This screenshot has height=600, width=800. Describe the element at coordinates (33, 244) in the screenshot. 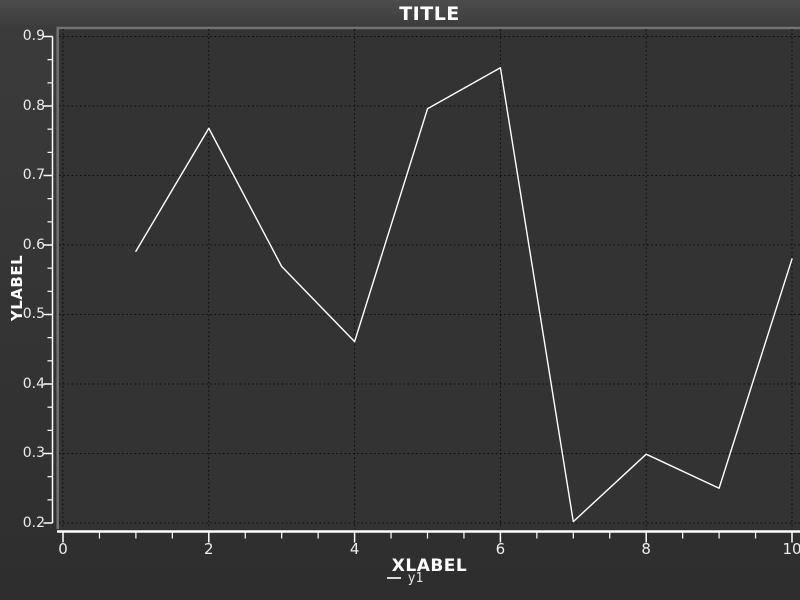

I see `y-tick-label: 0.6` at that location.